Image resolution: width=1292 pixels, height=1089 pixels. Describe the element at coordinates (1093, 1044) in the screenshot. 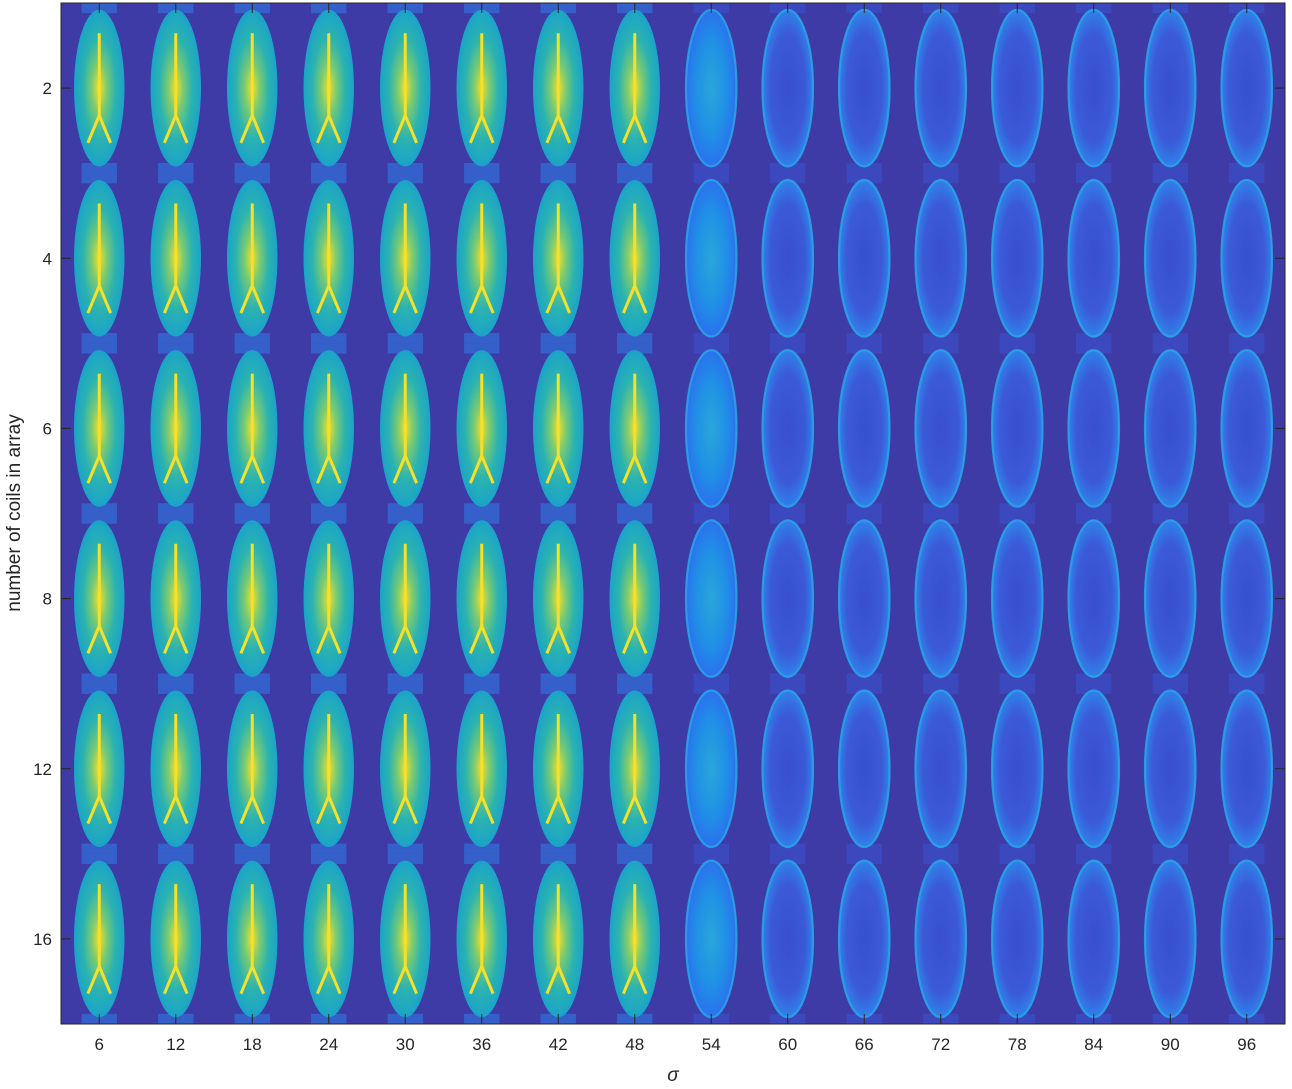

I see `x-tick-label: 84` at that location.